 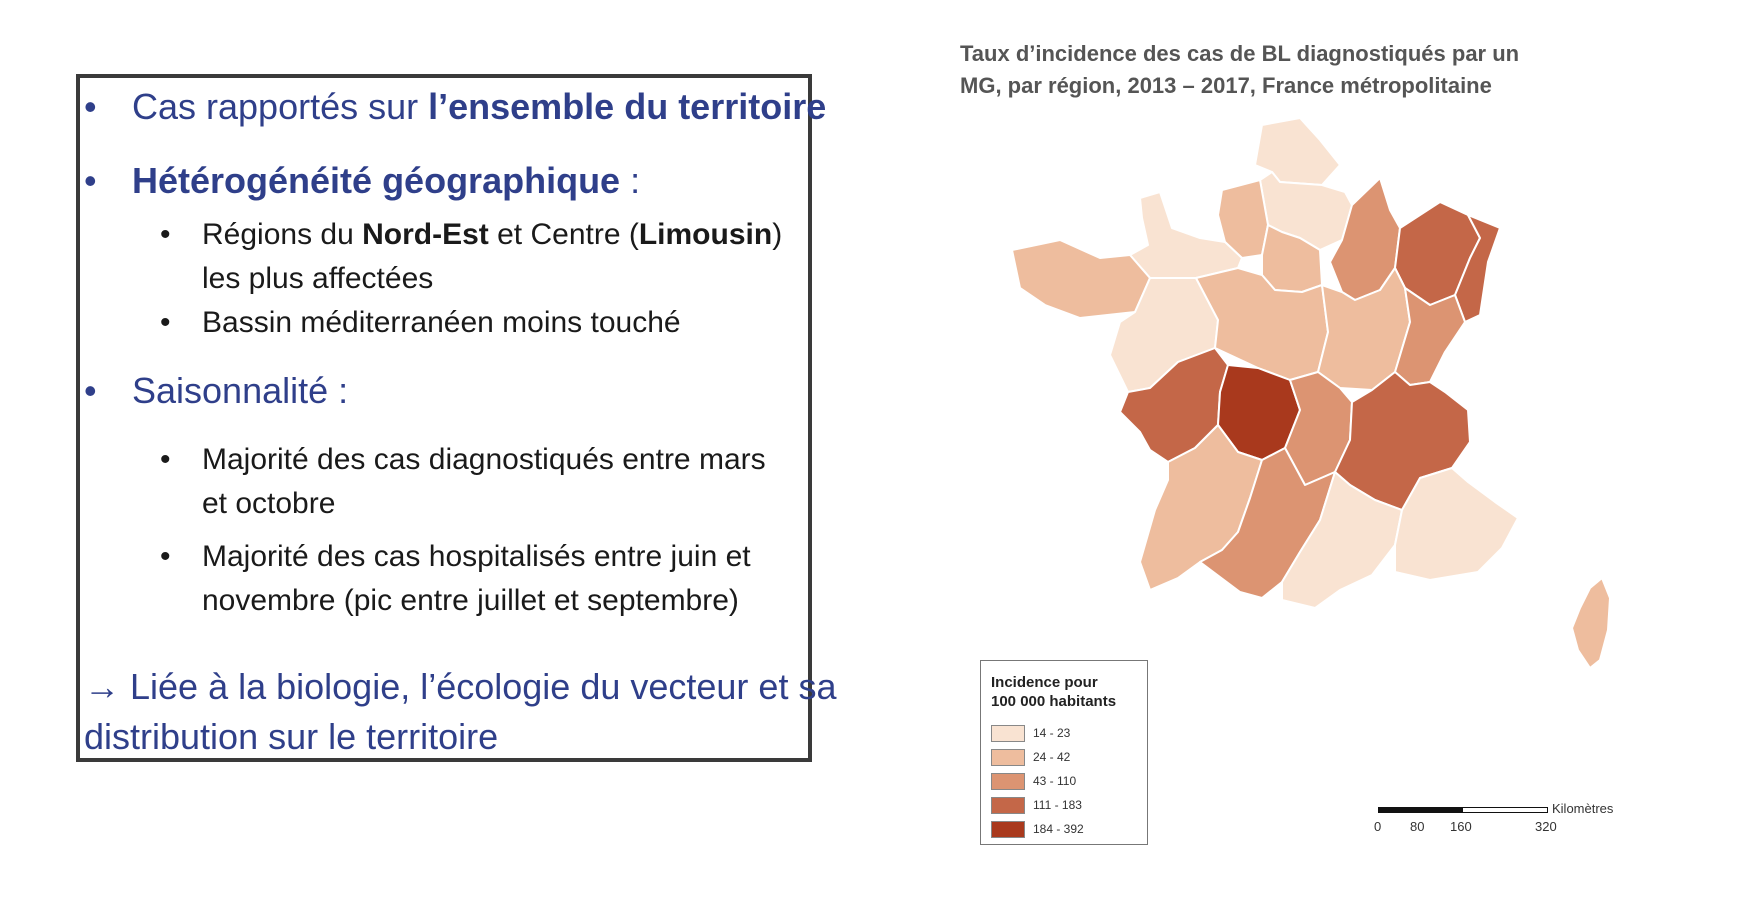 What do you see at coordinates (1267, 523) in the screenshot?
I see `region-midi-pyrenees` at bounding box center [1267, 523].